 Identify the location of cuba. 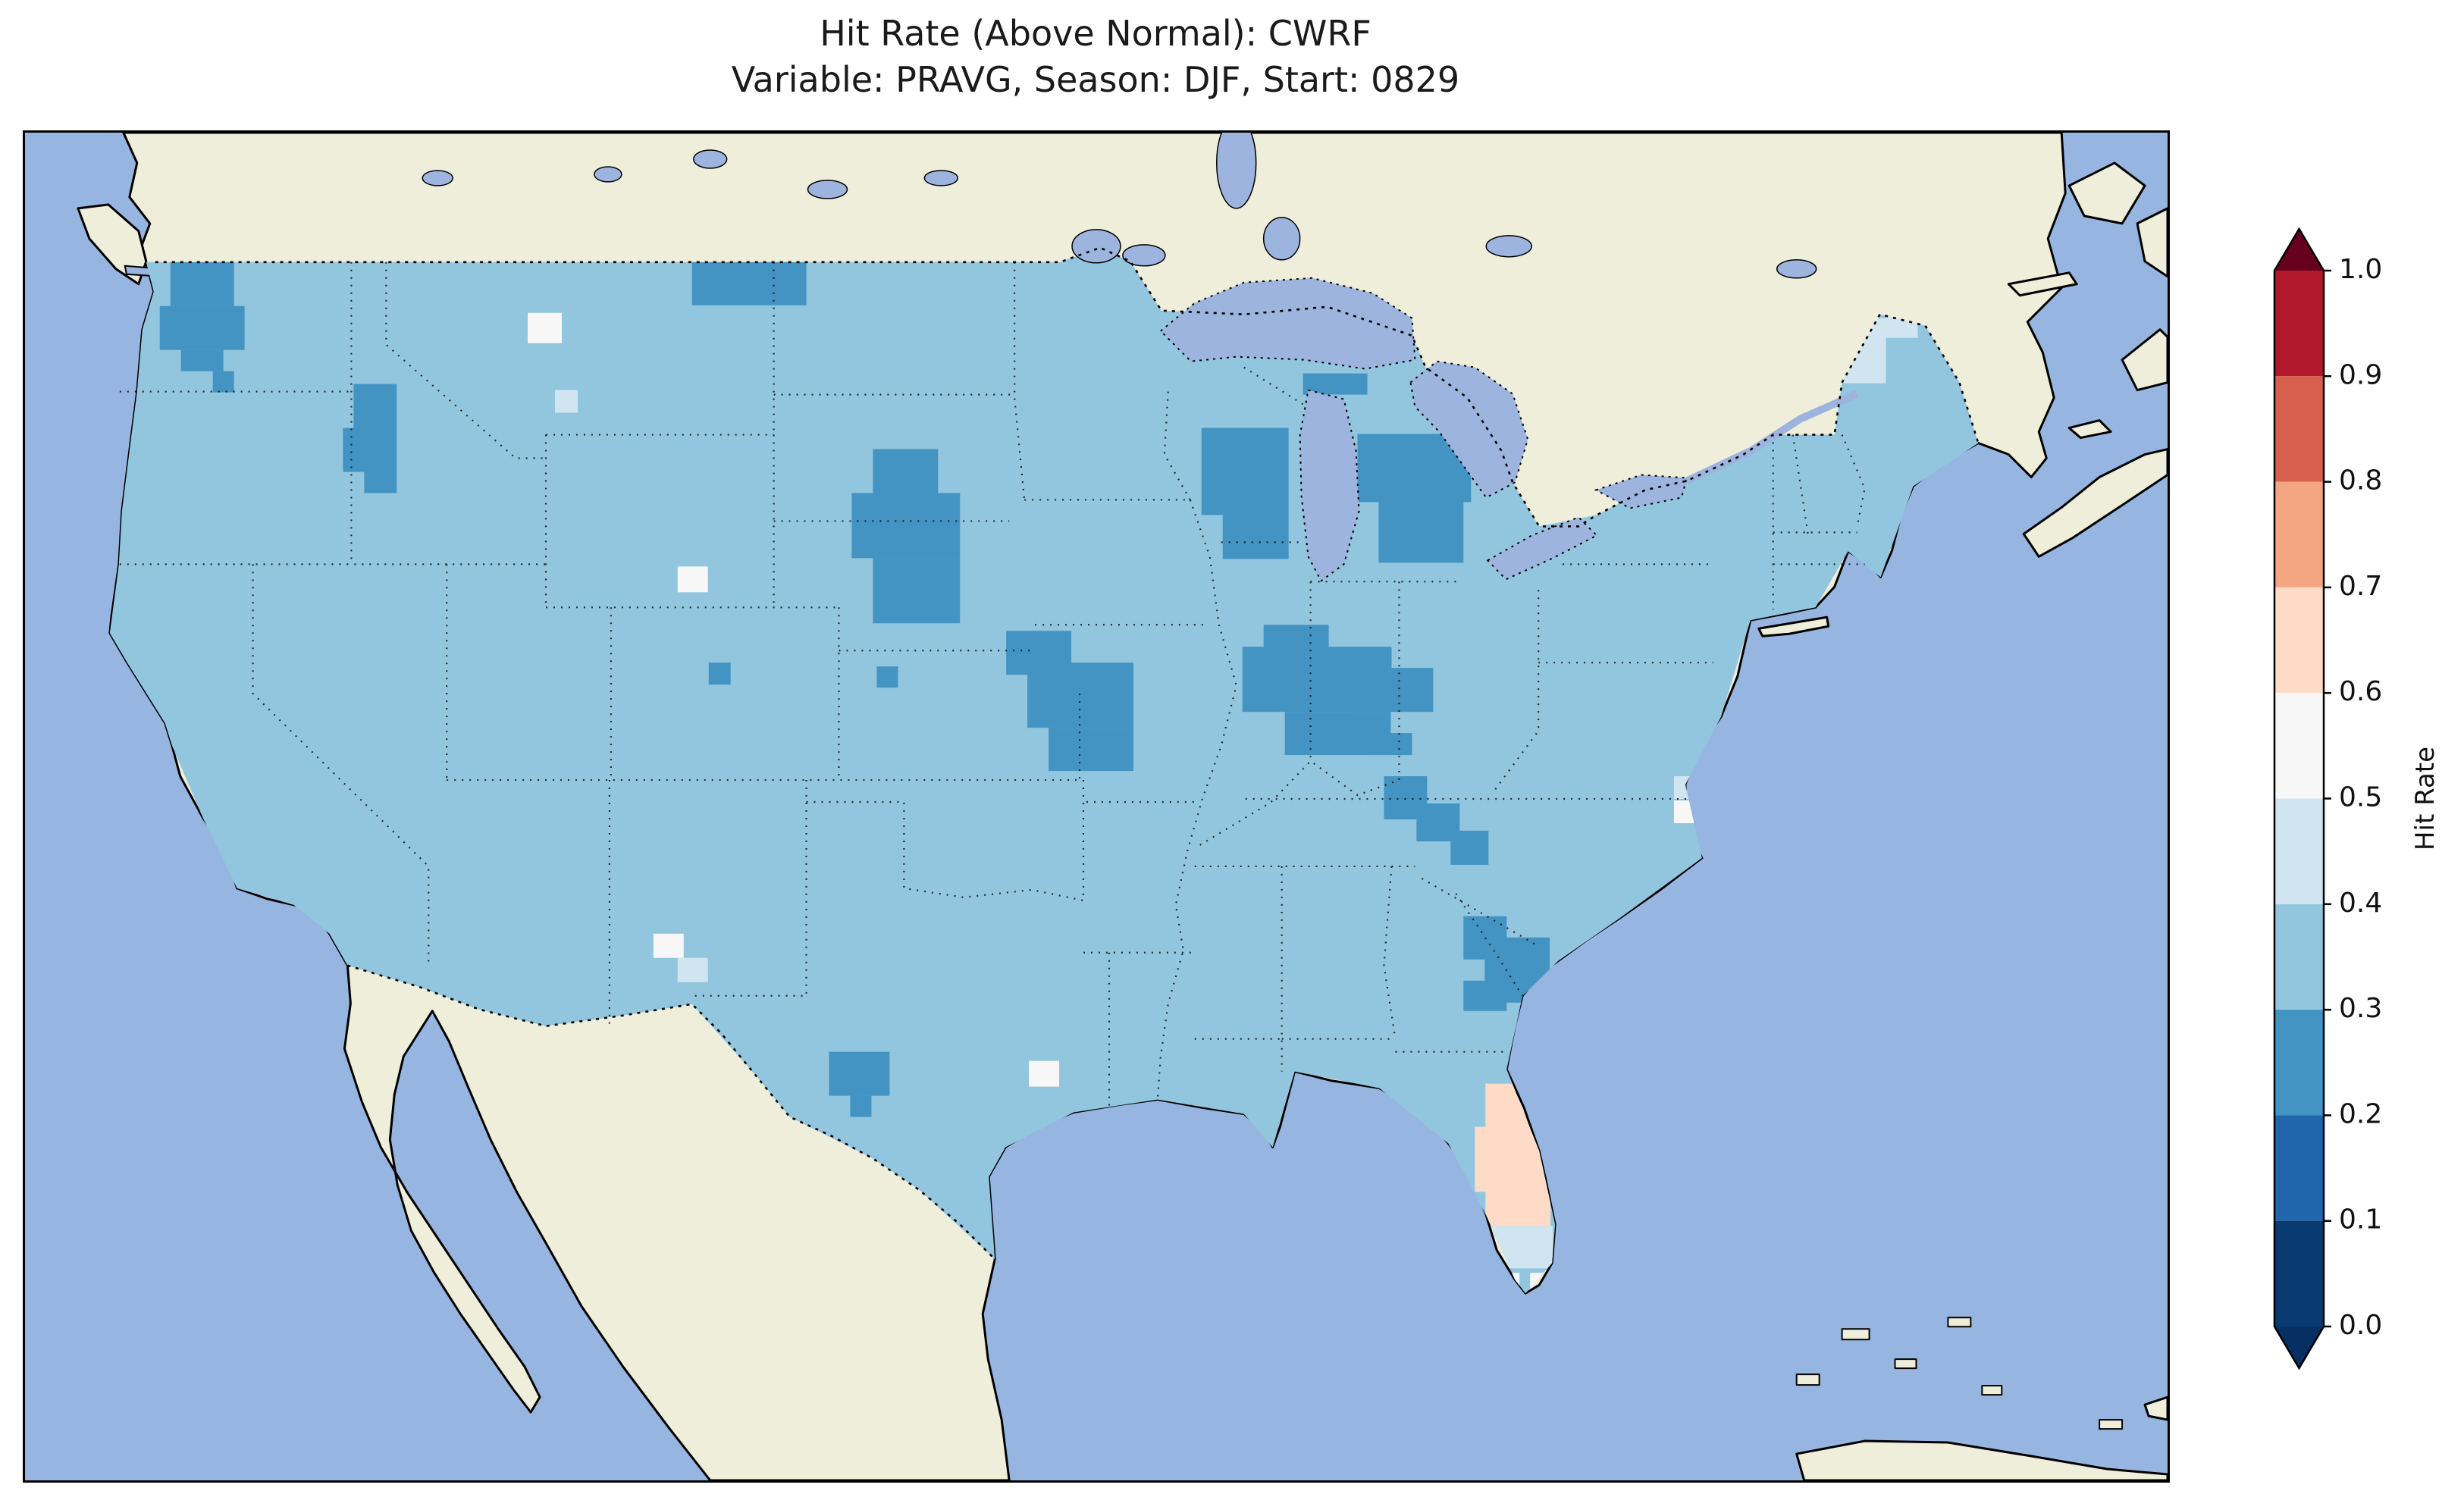
(1982, 1459).